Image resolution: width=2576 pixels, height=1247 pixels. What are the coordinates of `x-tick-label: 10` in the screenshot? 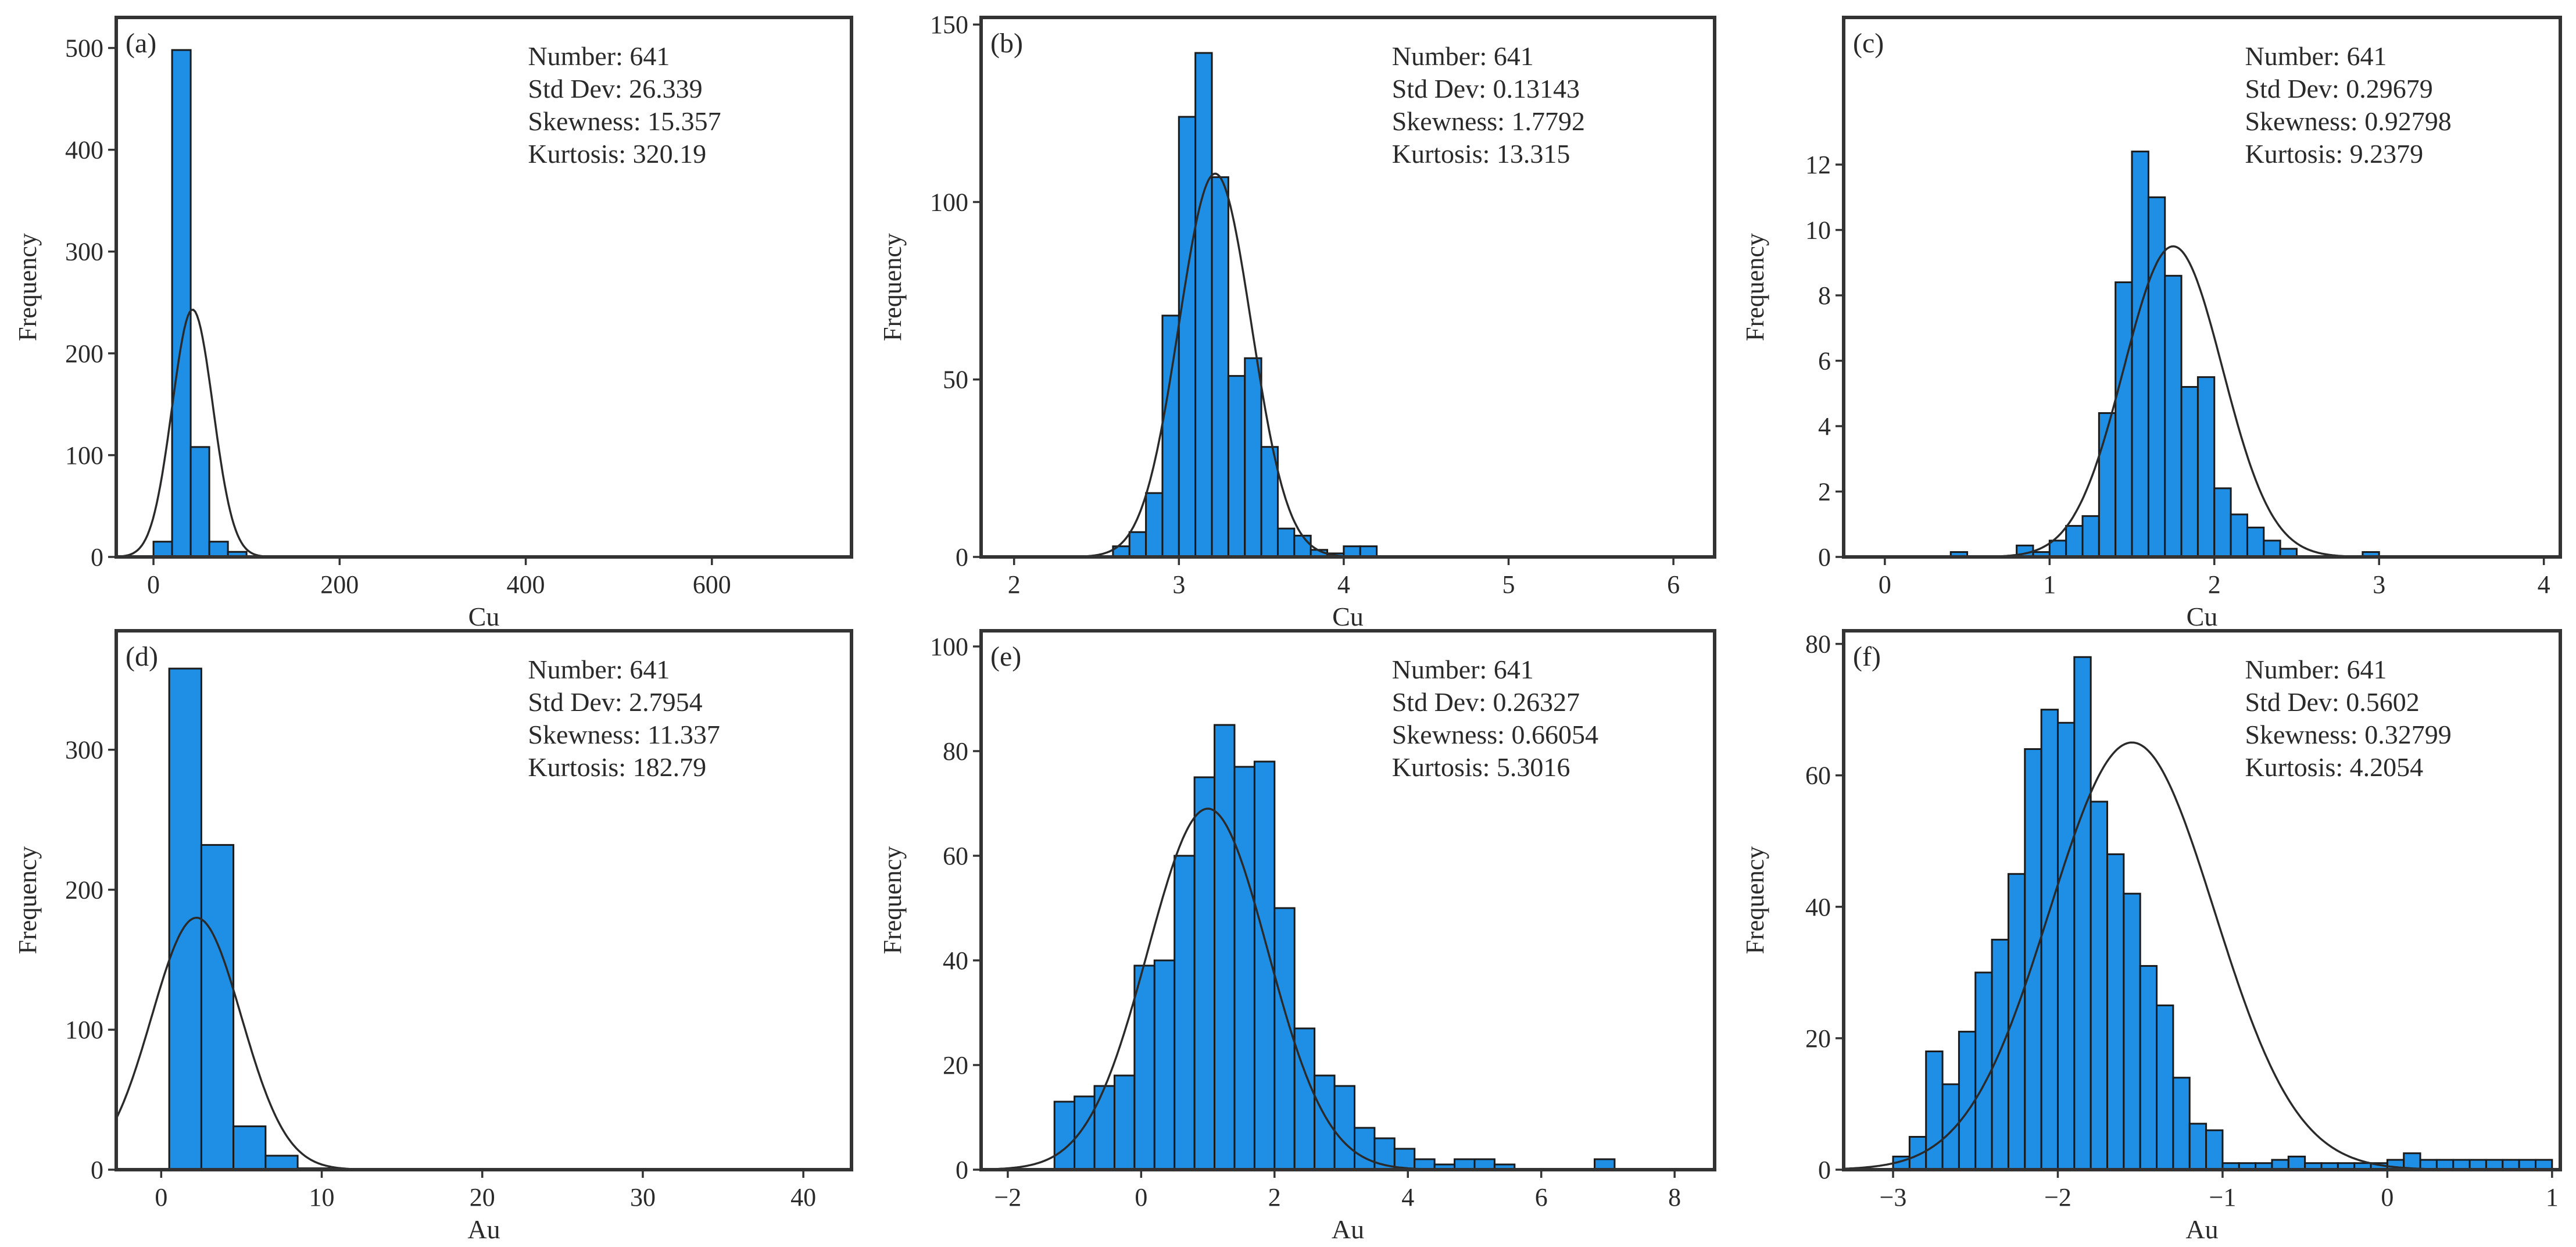 It's located at (322, 1197).